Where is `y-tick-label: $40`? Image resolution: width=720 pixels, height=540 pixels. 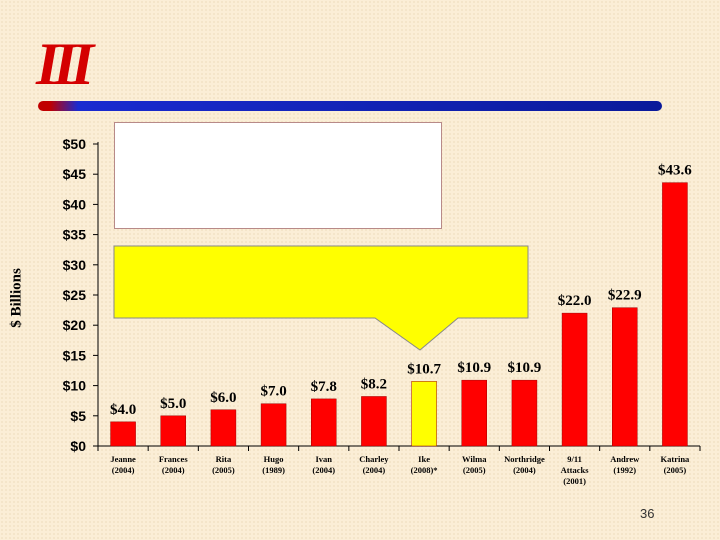
y-tick-label: $40 is located at coordinates (75, 204).